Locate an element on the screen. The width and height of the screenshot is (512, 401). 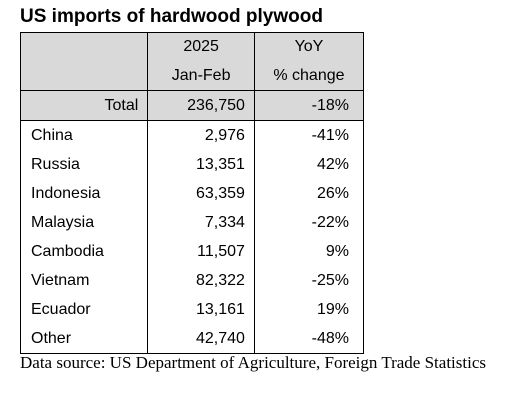
value-cell: 7,334 is located at coordinates (201, 222).